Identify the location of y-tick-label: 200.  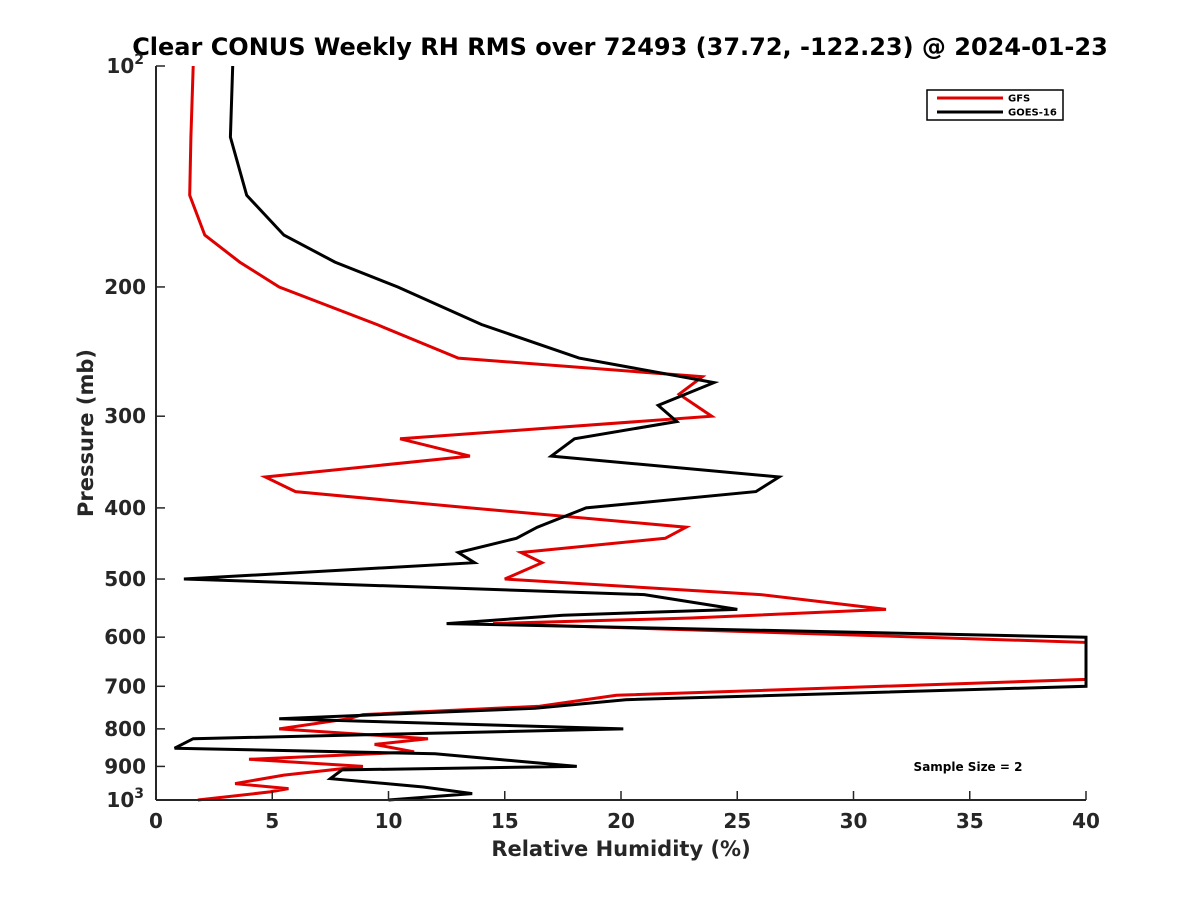
(125, 287).